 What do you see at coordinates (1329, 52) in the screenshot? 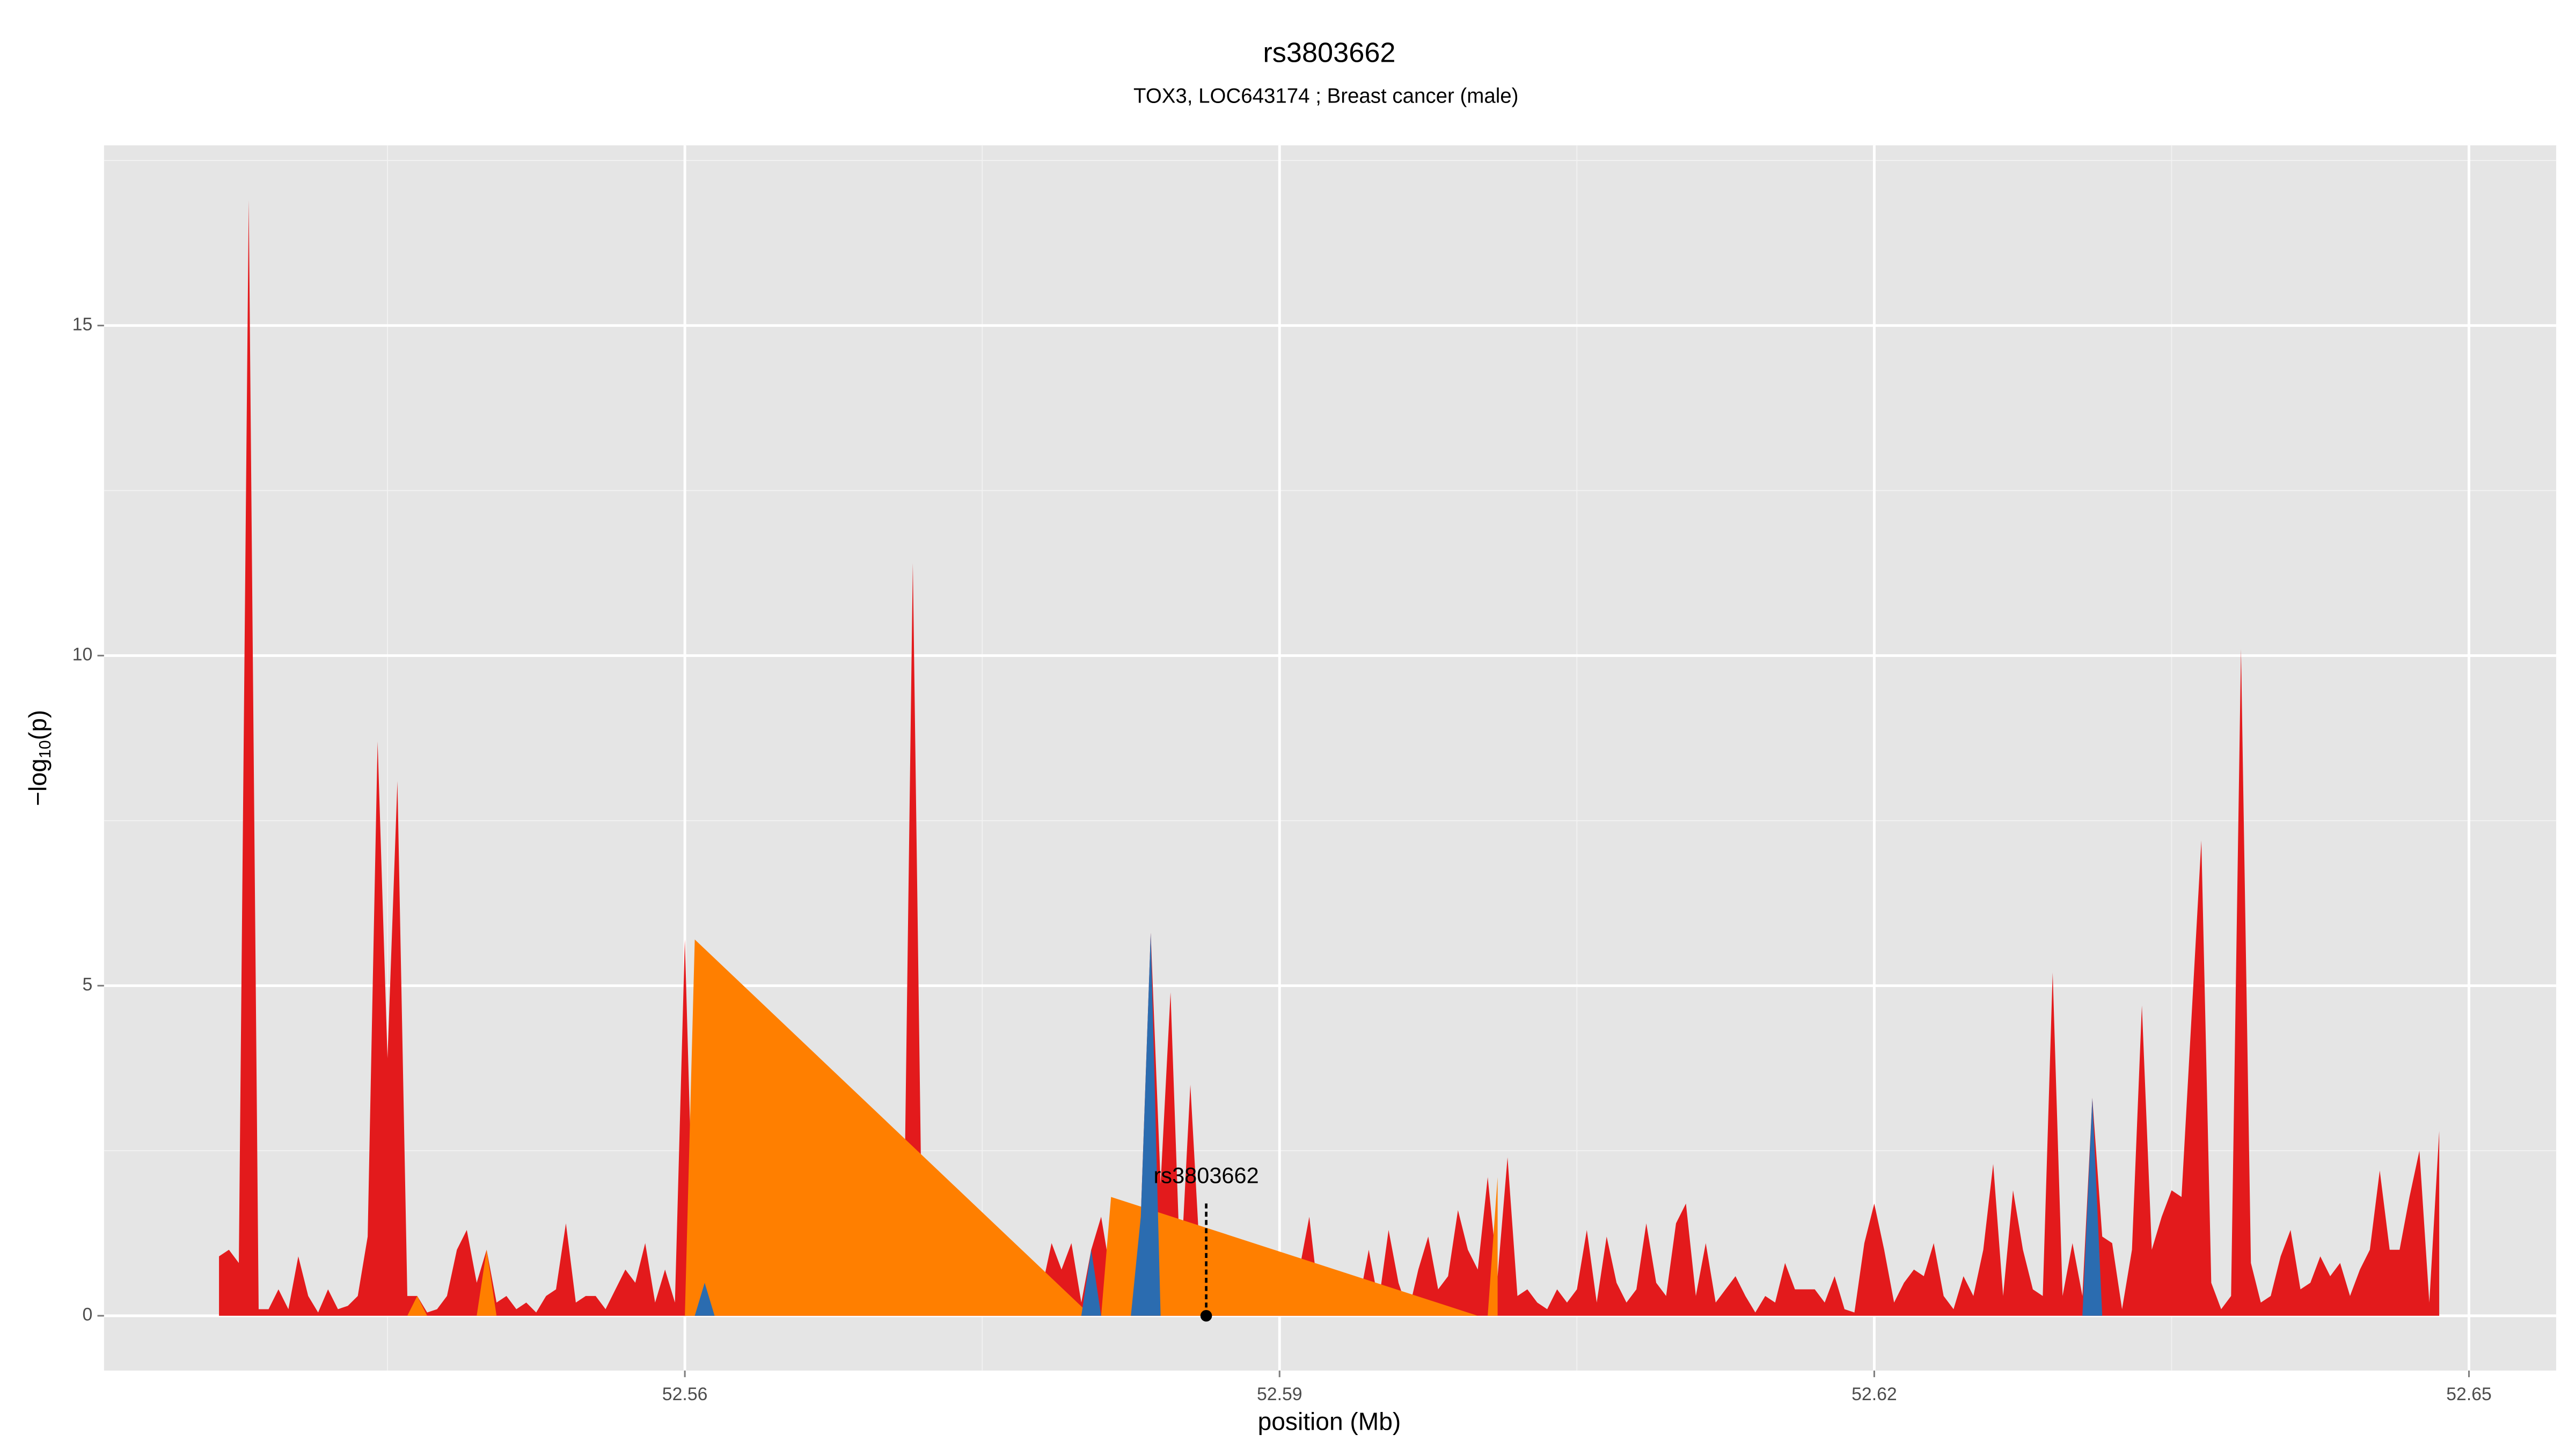
I see `chart-title: rs3803662` at bounding box center [1329, 52].